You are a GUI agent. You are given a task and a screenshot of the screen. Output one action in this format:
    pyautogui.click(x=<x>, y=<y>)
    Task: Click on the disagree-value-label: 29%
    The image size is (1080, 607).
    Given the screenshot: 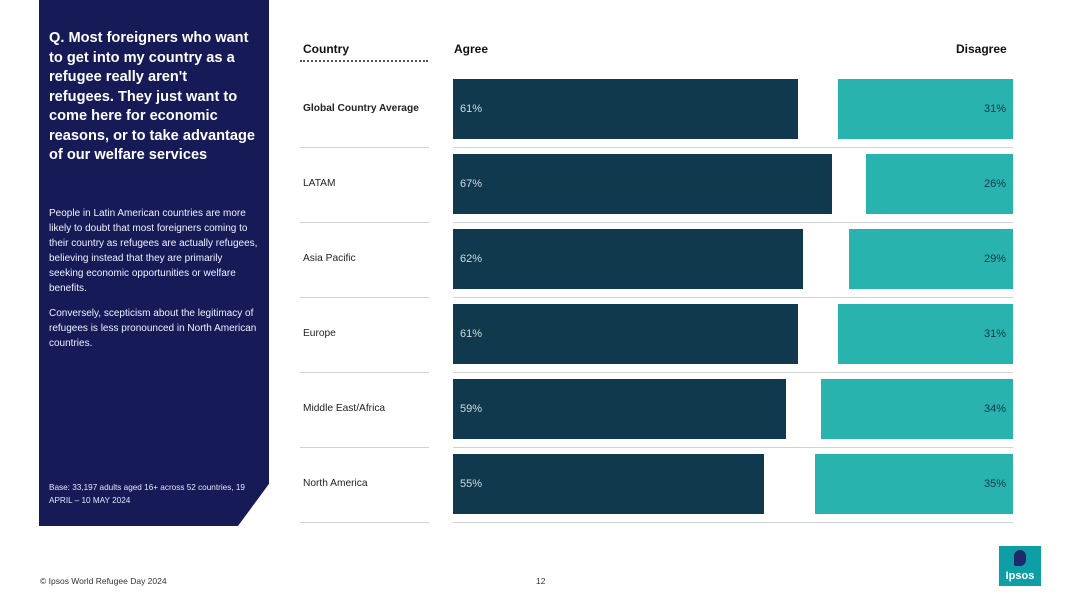 What is the action you would take?
    pyautogui.click(x=994, y=259)
    